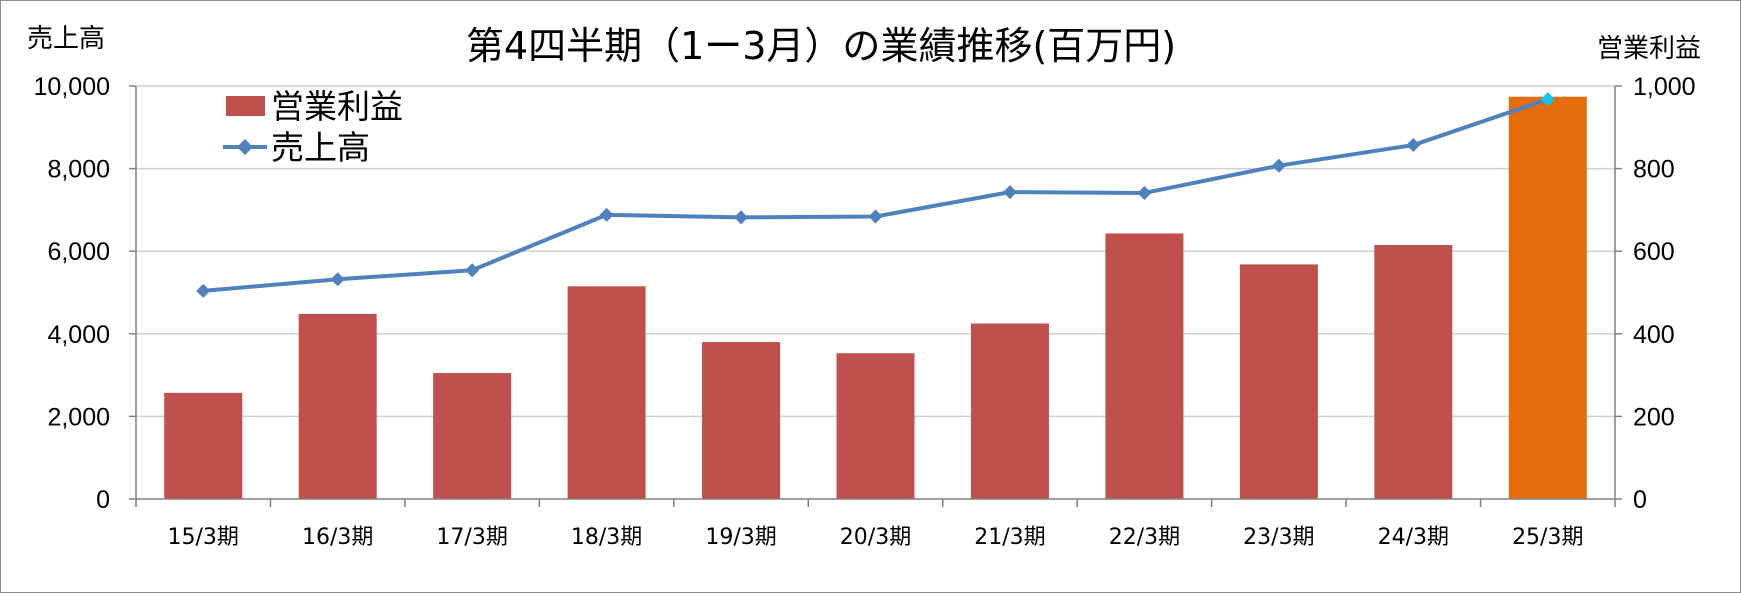 This screenshot has width=1741, height=594. Describe the element at coordinates (245, 147) in the screenshot. I see `legend-marker-sales` at that location.